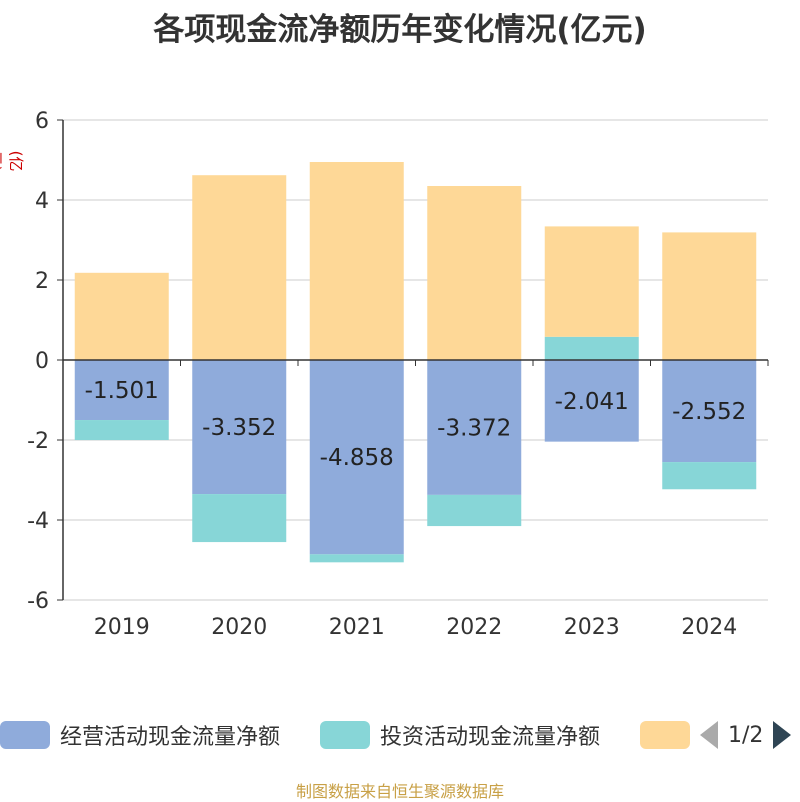 This screenshot has width=800, height=802. Describe the element at coordinates (709, 476) in the screenshot. I see `bar-s1-2024` at that location.